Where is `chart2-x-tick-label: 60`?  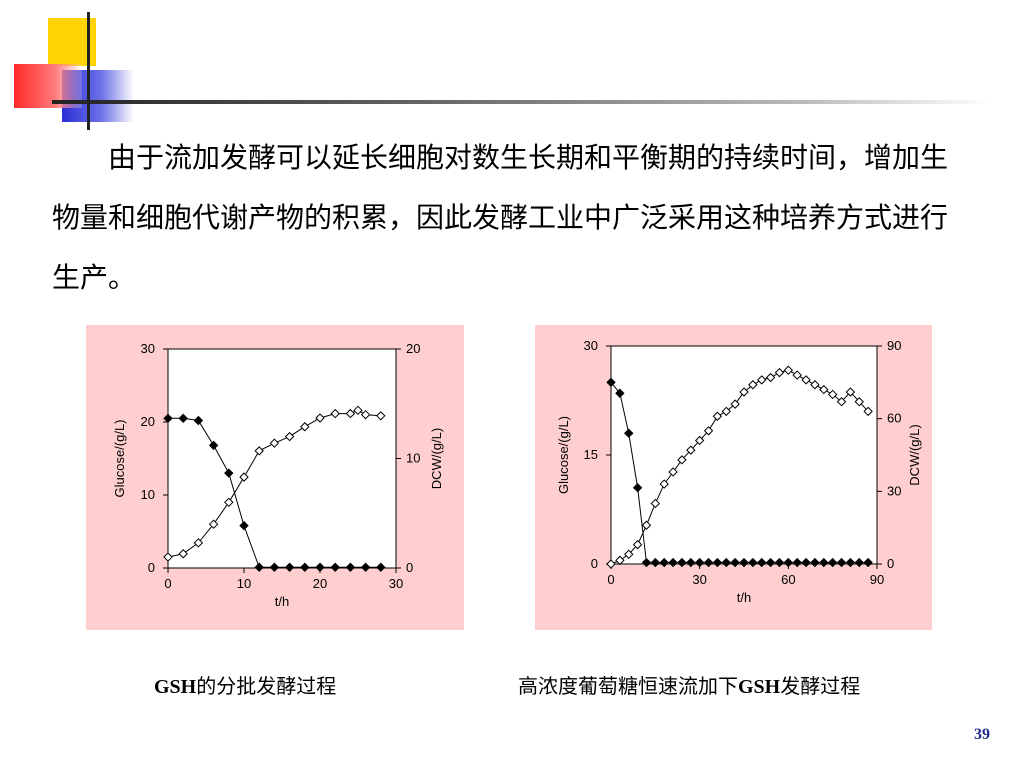
chart2-x-tick-label: 60 is located at coordinates (788, 579).